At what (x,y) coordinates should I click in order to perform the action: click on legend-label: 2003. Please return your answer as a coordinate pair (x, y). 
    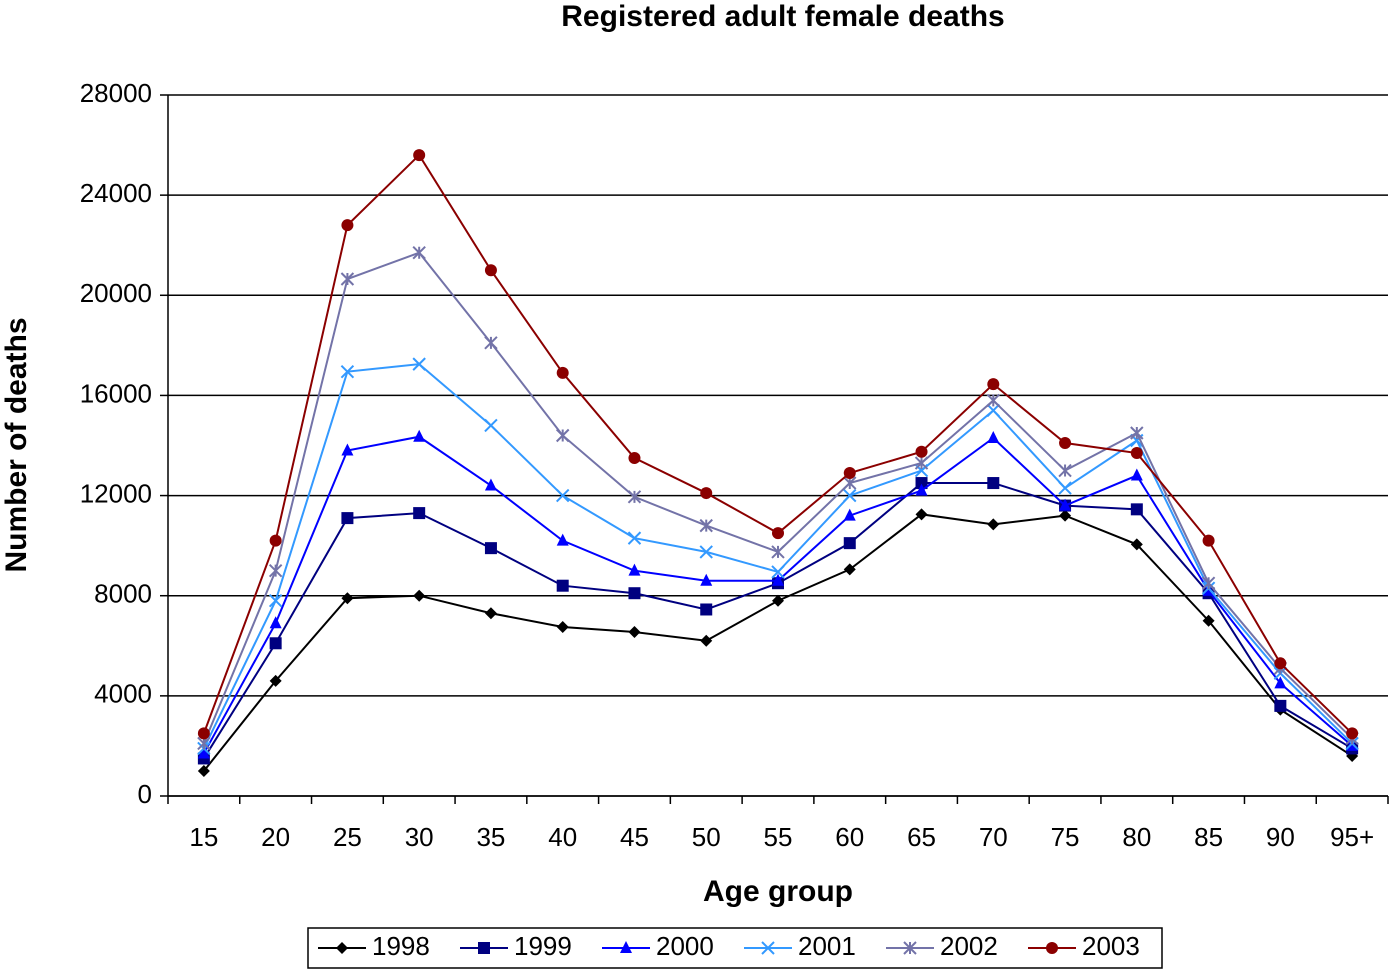
    Looking at the image, I should click on (1111, 946).